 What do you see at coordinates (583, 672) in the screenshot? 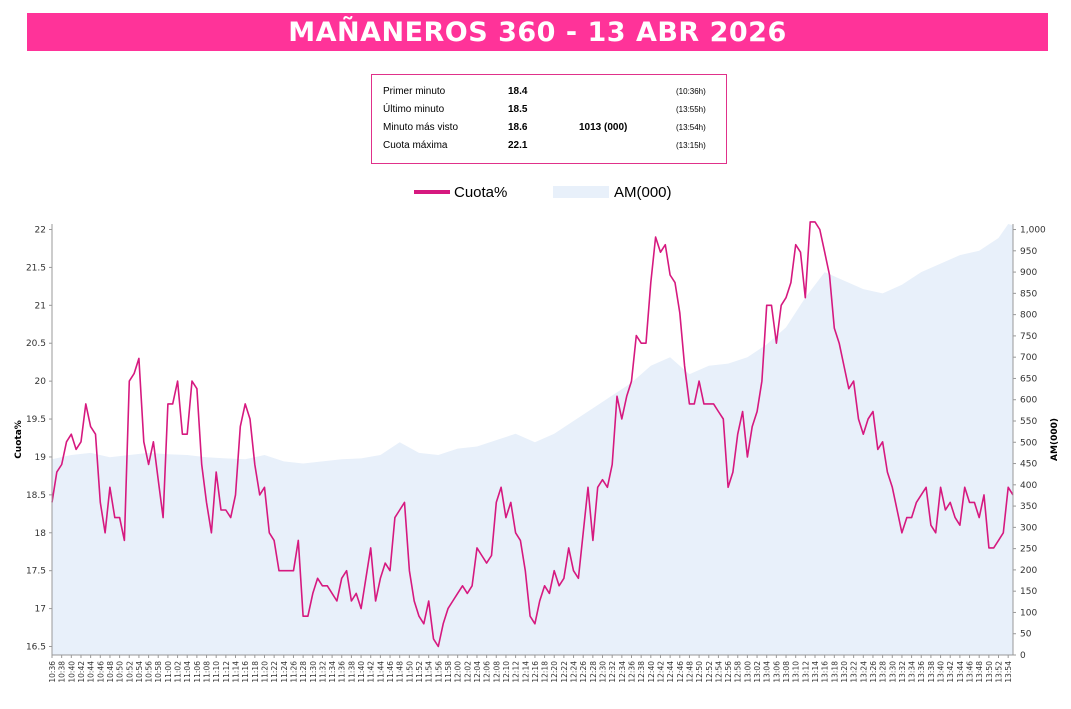
I see `x-tick-label: 12:26` at bounding box center [583, 672].